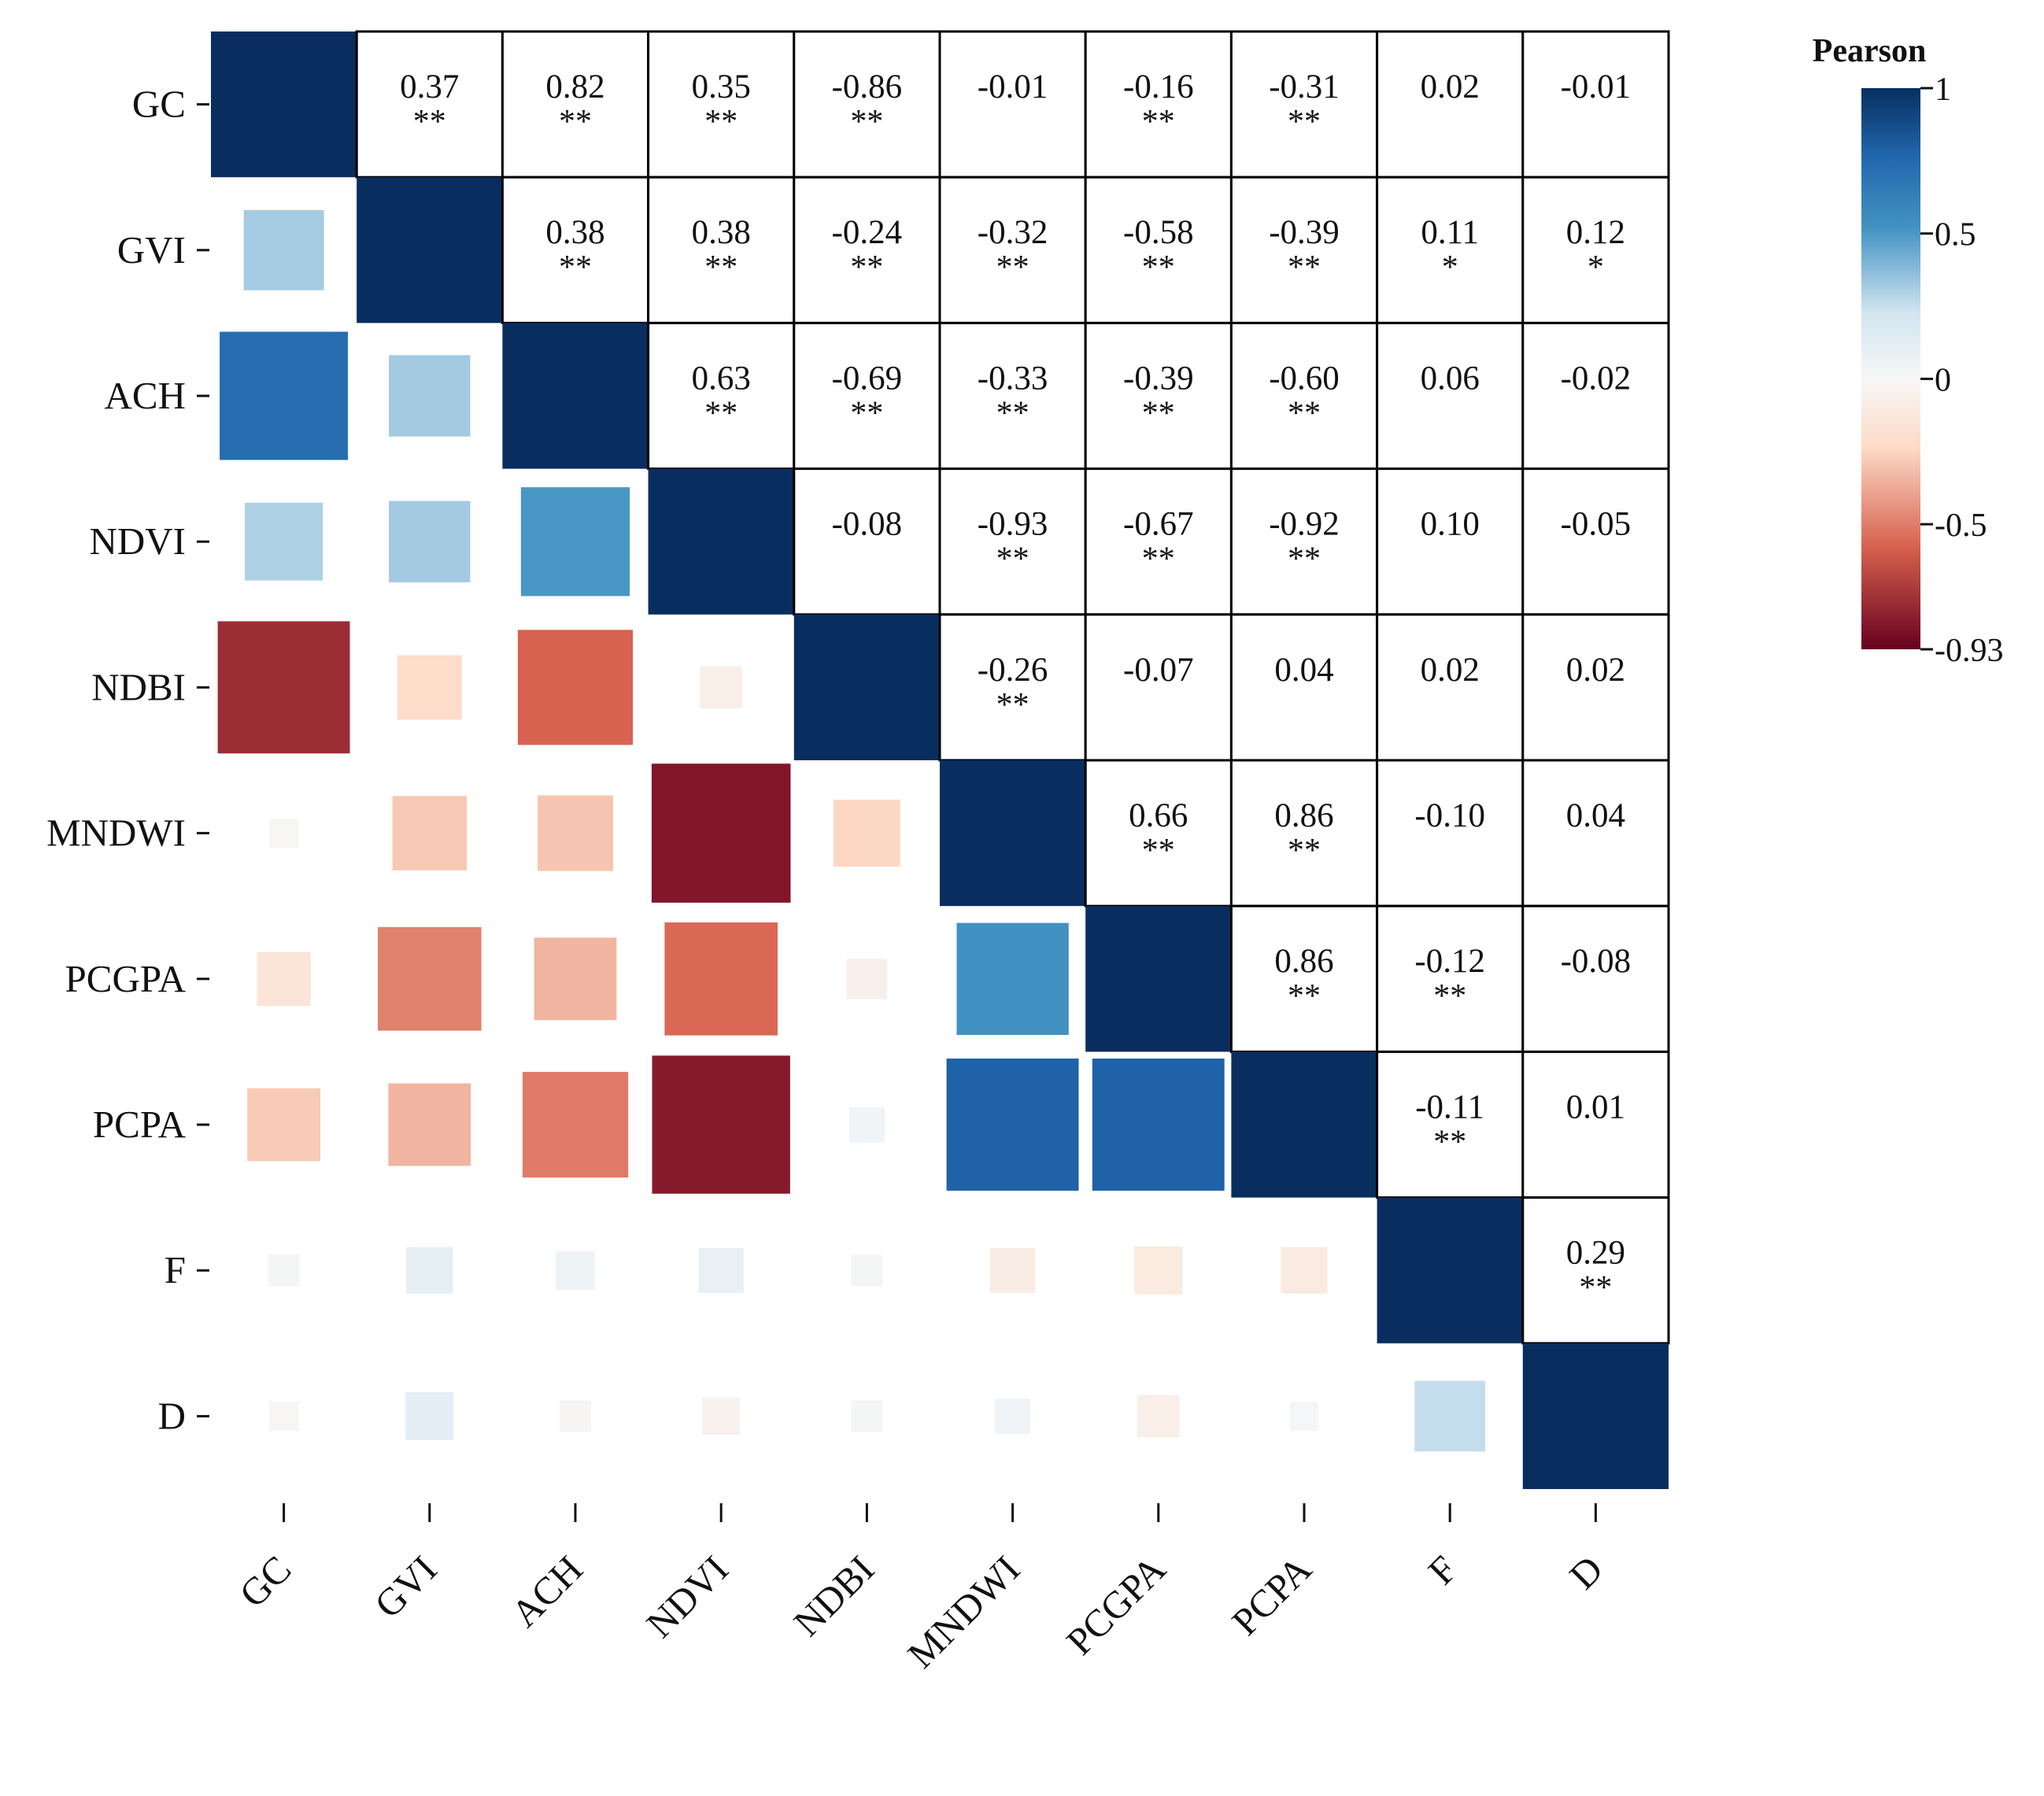  I want to click on coefficient-label-gc-ndvi: 0.35, so click(721, 87).